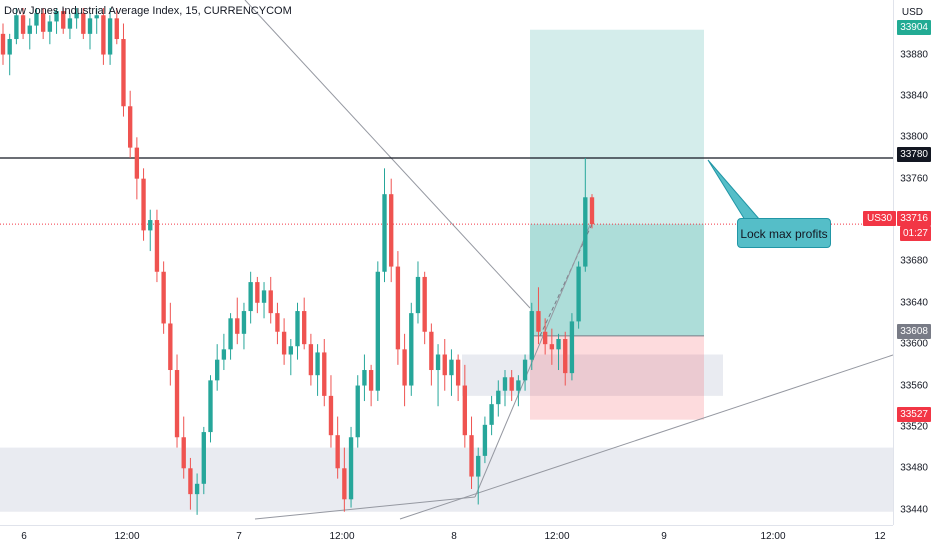  Describe the element at coordinates (914, 386) in the screenshot. I see `price-tick-label: 33560` at that location.